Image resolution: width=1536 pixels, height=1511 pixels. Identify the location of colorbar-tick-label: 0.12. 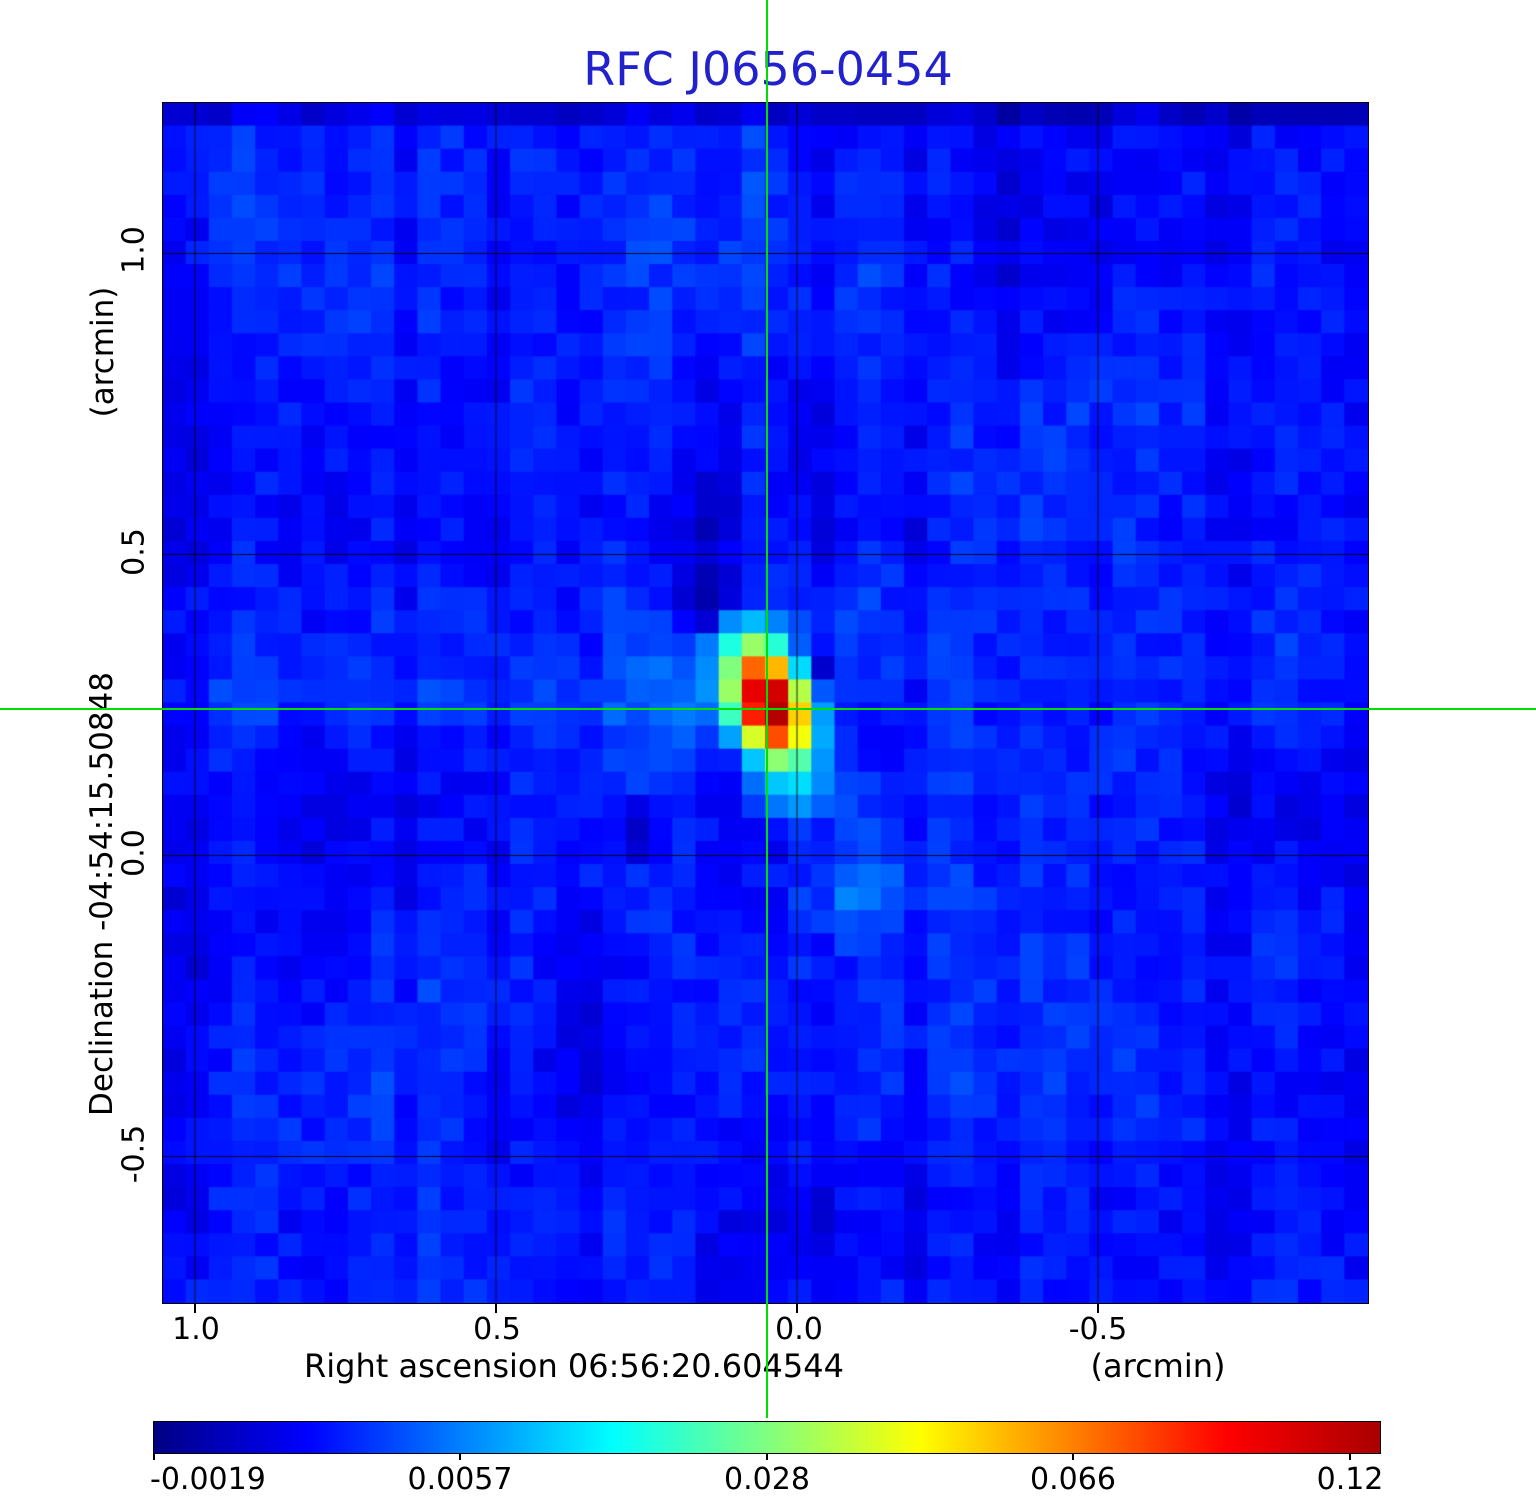
(1350, 1479).